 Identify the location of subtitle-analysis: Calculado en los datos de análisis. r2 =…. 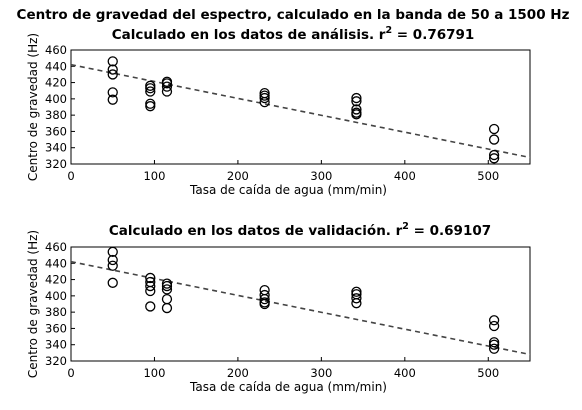
(293, 34).